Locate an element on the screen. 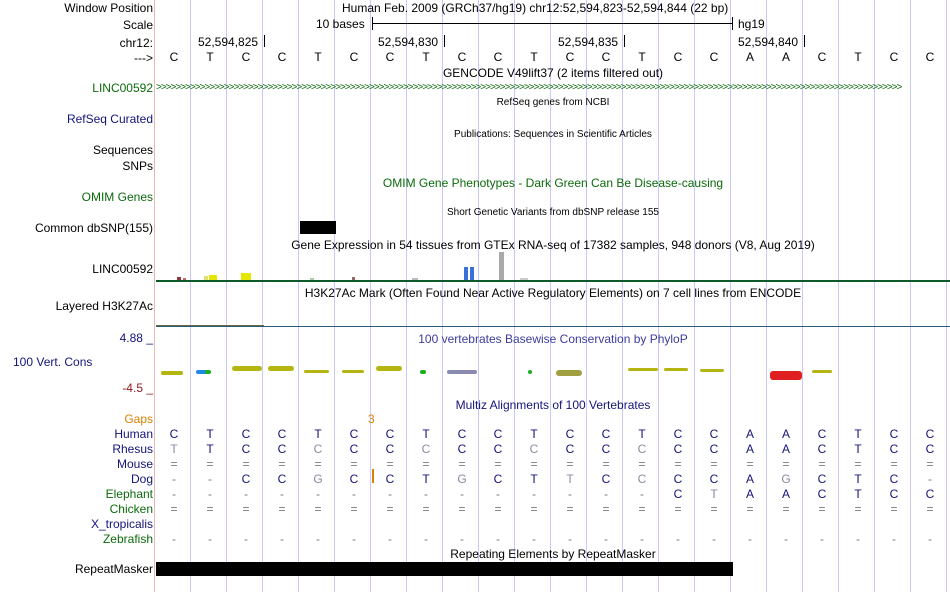 Image resolution: width=950 pixels, height=592 pixels. publications-label-snps: SNPs is located at coordinates (137, 166).